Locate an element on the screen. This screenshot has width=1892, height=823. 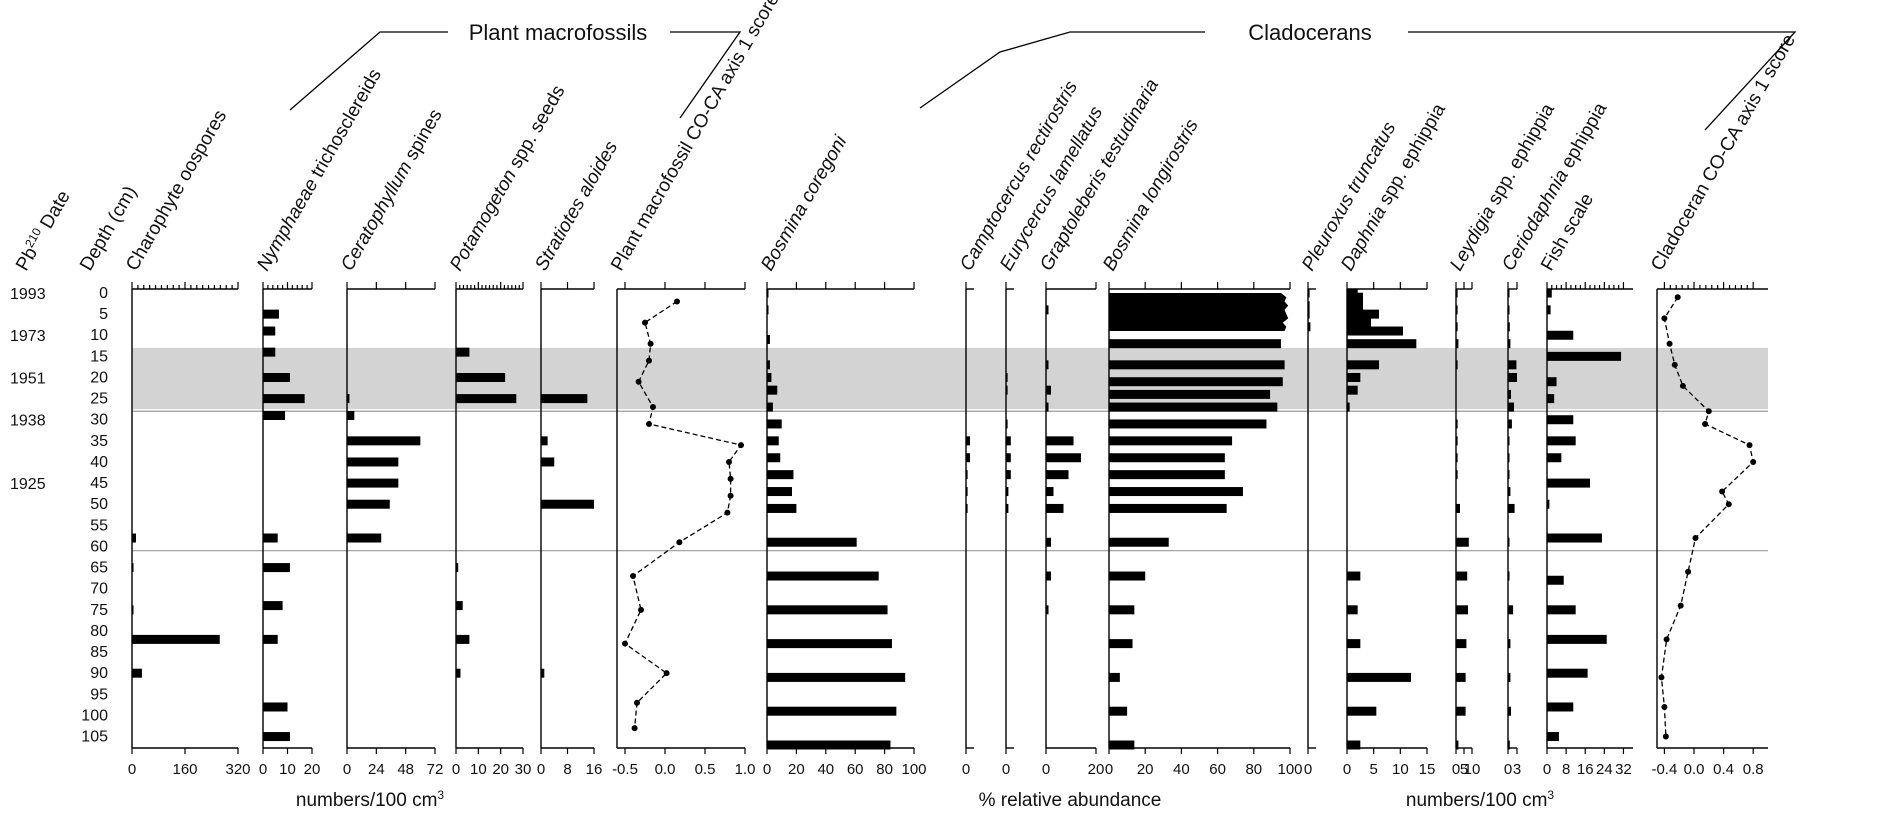
depth-tick-label-35: 35 is located at coordinates (99, 441).